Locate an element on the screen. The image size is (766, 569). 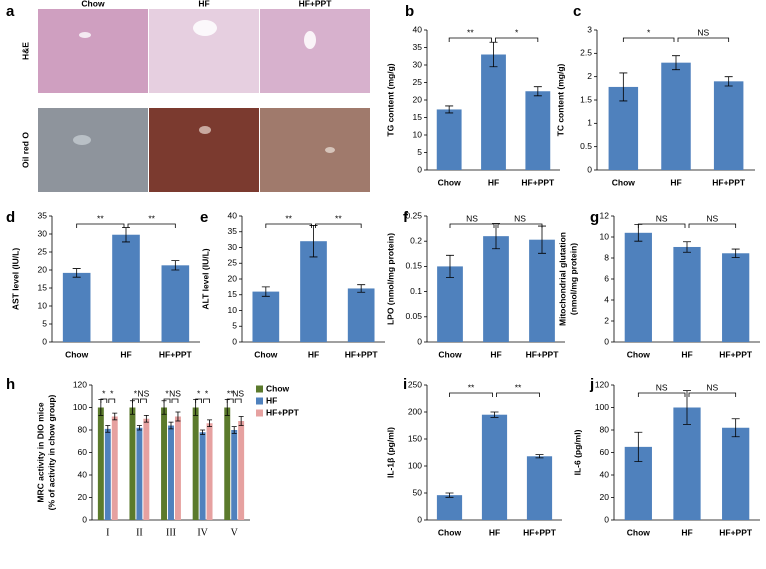
y-tick-label: 150 is located at coordinates (415, 438).